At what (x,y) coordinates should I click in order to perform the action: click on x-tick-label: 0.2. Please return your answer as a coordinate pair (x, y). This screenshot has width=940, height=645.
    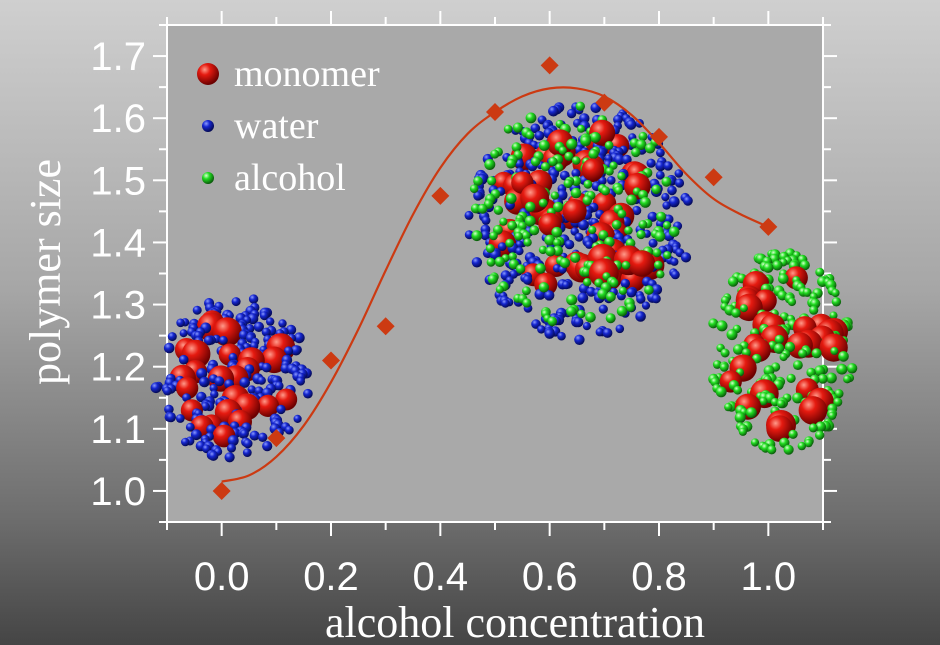
    Looking at the image, I should click on (331, 577).